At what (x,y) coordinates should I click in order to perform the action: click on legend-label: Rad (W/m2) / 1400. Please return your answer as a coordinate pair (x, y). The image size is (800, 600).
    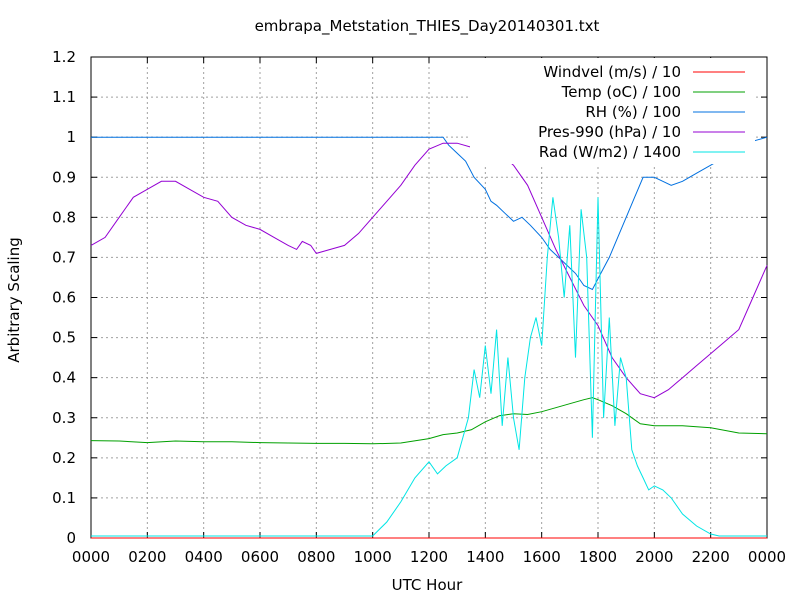
    Looking at the image, I should click on (610, 152).